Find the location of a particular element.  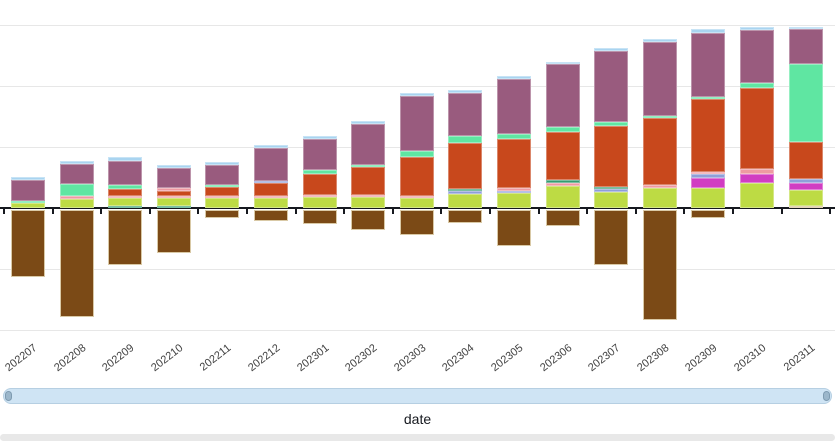

horizontal-scrollbar is located at coordinates (417, 437).